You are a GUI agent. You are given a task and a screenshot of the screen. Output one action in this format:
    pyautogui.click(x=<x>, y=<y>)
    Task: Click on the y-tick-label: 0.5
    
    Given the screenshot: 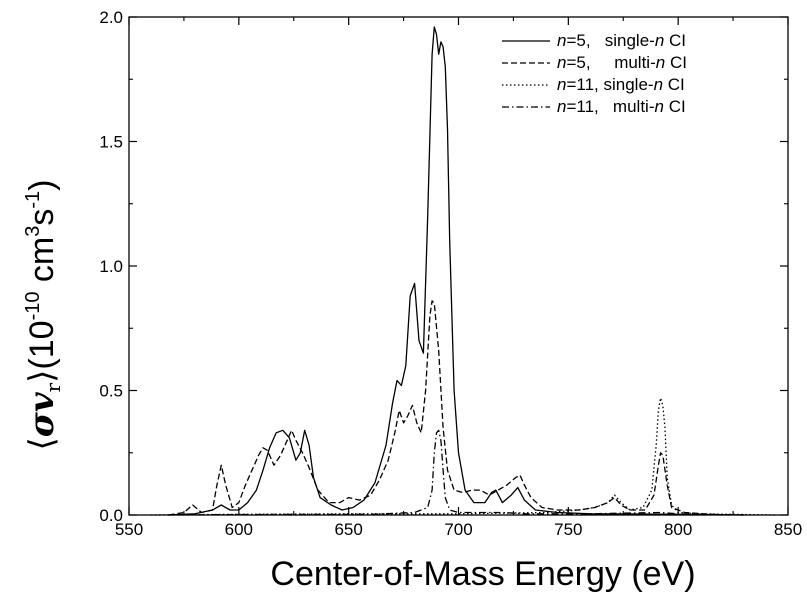 What is the action you would take?
    pyautogui.click(x=111, y=391)
    